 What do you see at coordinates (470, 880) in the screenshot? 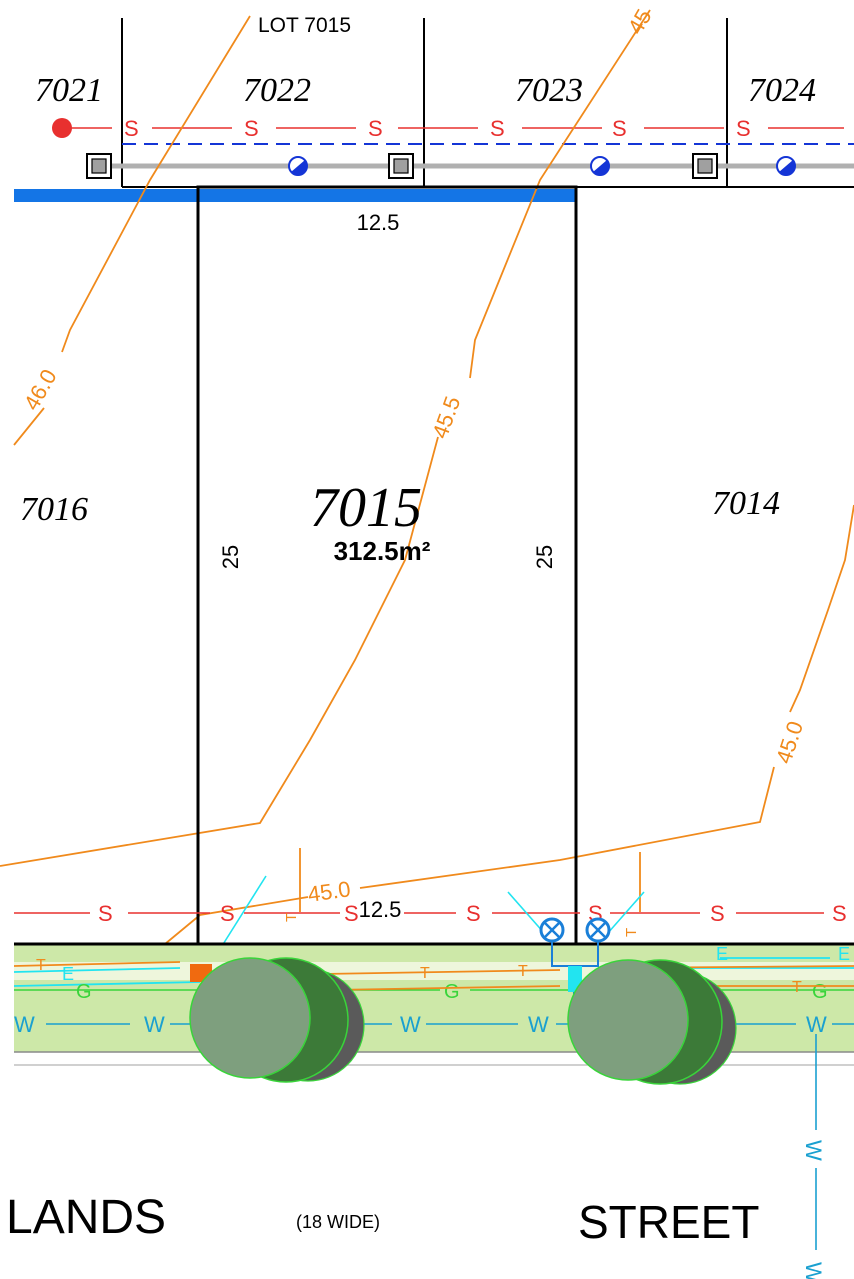
I see `telecom-connection-stubs` at bounding box center [470, 880].